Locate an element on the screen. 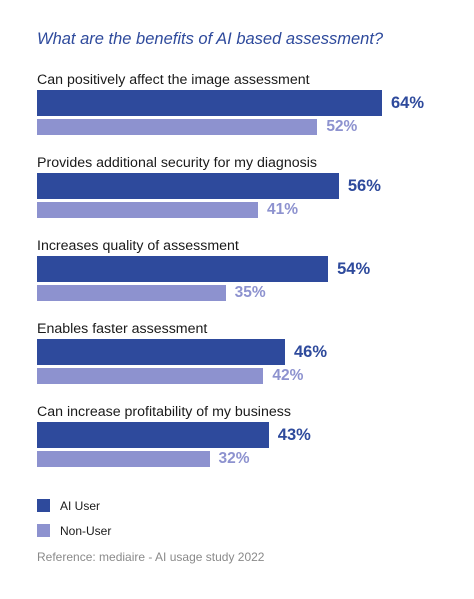  legend-item-non-user: Non-User is located at coordinates (74, 530).